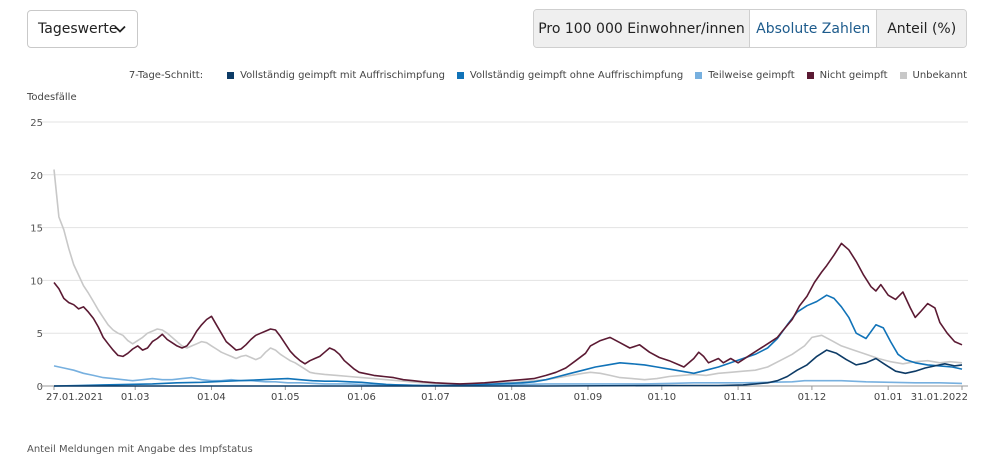  Describe the element at coordinates (40, 334) in the screenshot. I see `y-tick-label: 5` at that location.